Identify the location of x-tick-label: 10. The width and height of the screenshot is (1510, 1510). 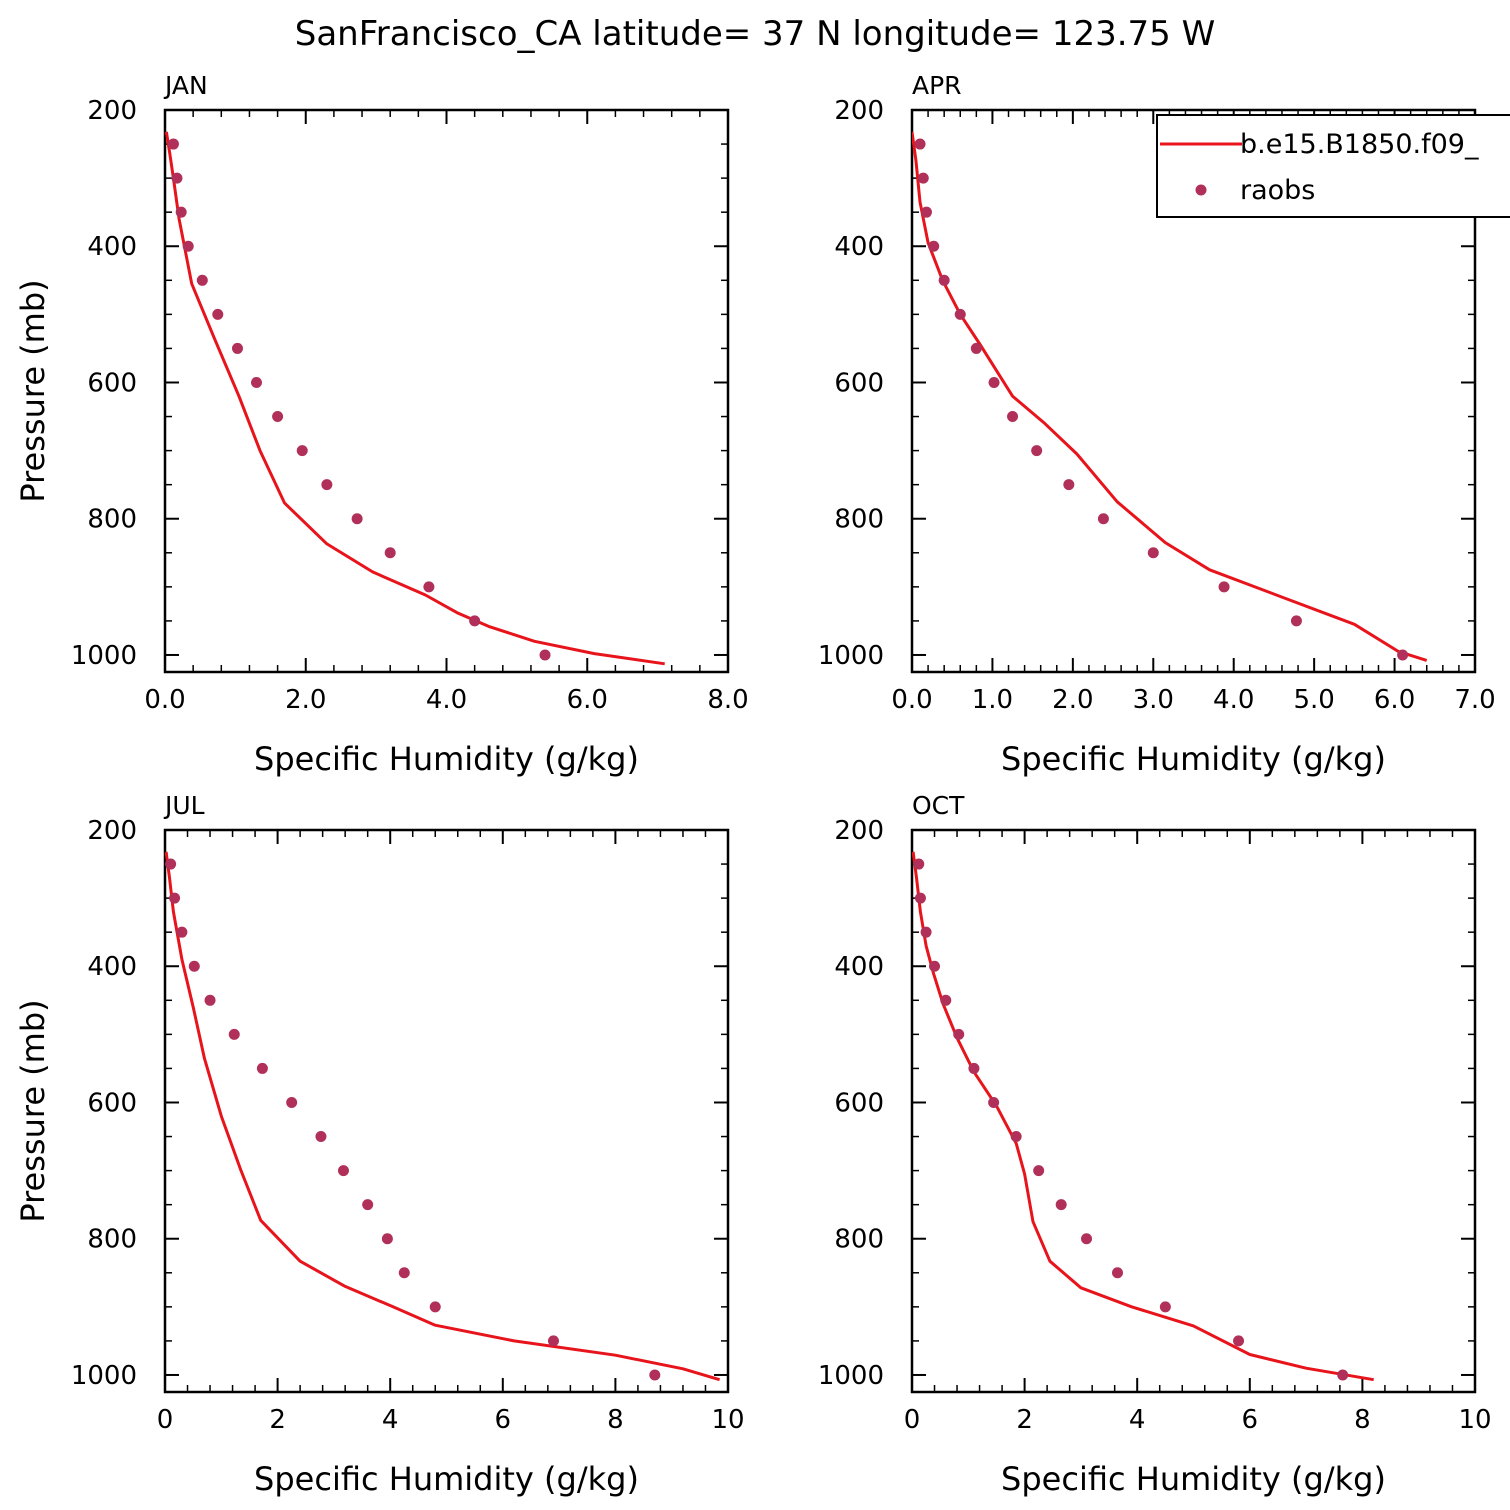
(727, 1420).